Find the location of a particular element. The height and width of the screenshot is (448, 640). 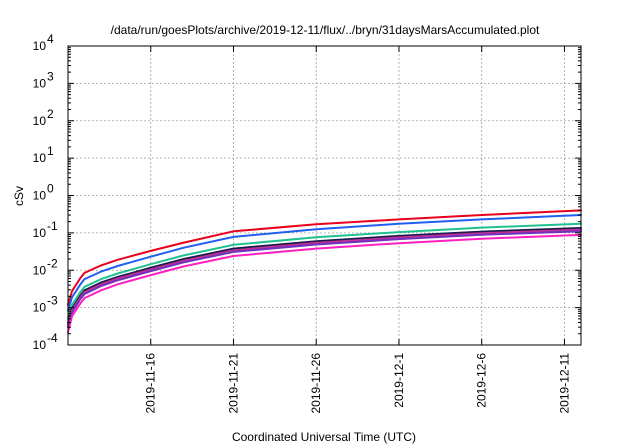

y-tick-label-exponent: 0 is located at coordinates (50, 189).